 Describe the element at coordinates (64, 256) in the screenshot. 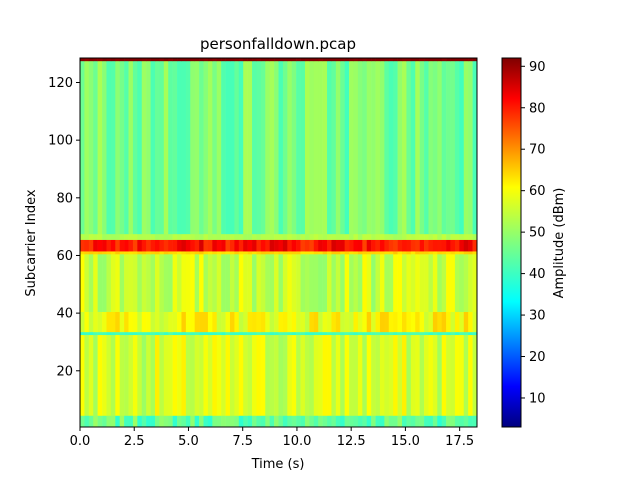

I see `y-tick-label: 60` at that location.